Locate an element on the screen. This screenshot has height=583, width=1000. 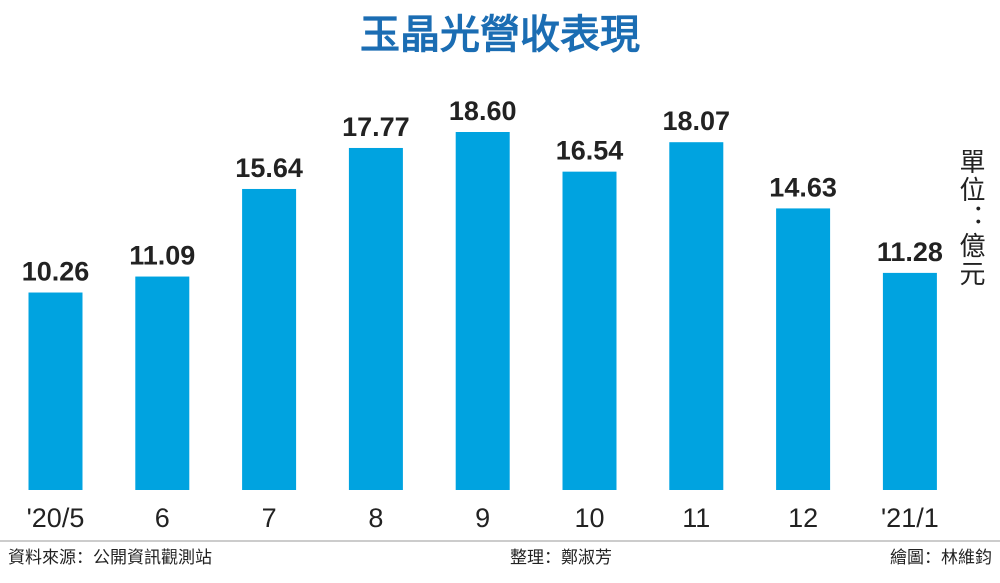
x-tick-label: 7 is located at coordinates (269, 518).